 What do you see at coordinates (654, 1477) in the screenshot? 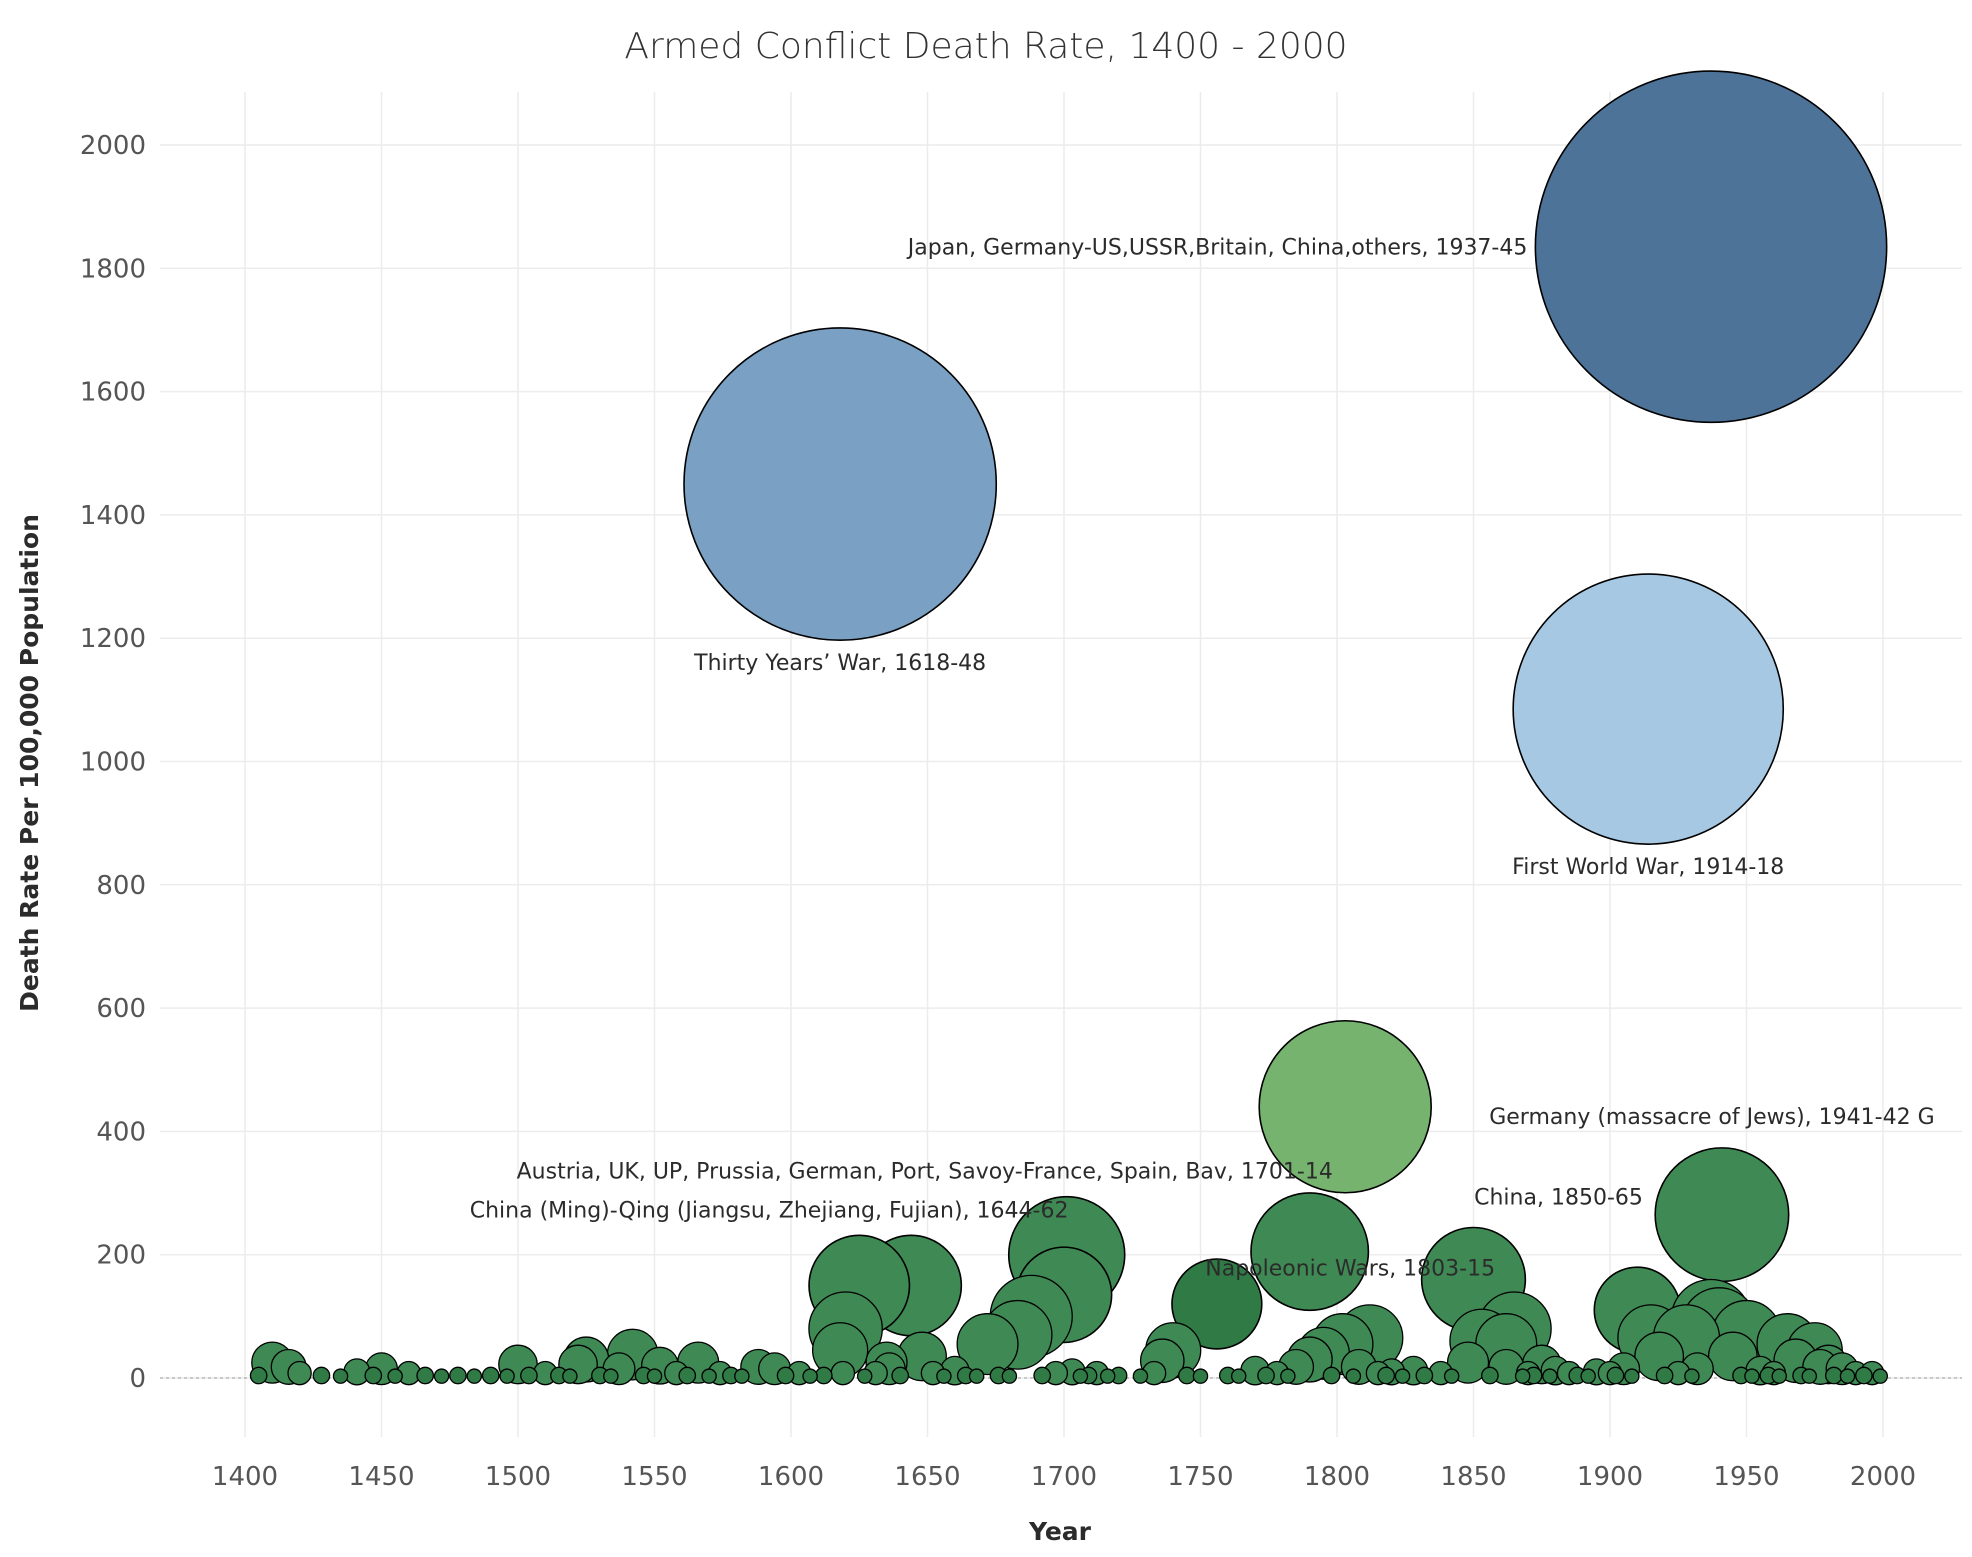
I see `x-tick-label: 1550` at bounding box center [654, 1477].